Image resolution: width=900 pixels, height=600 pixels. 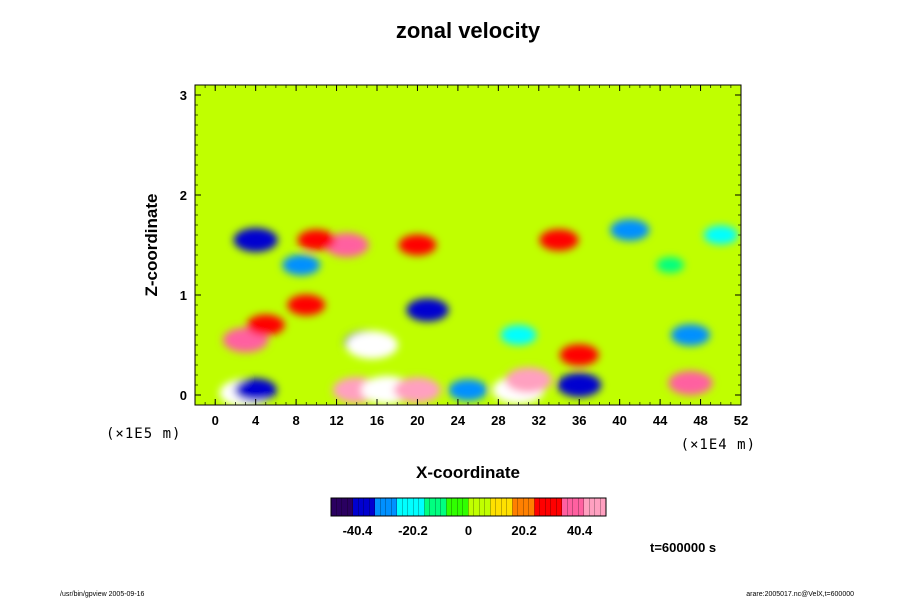 What do you see at coordinates (468, 30) in the screenshot?
I see `chart-title: zonal velocity` at bounding box center [468, 30].